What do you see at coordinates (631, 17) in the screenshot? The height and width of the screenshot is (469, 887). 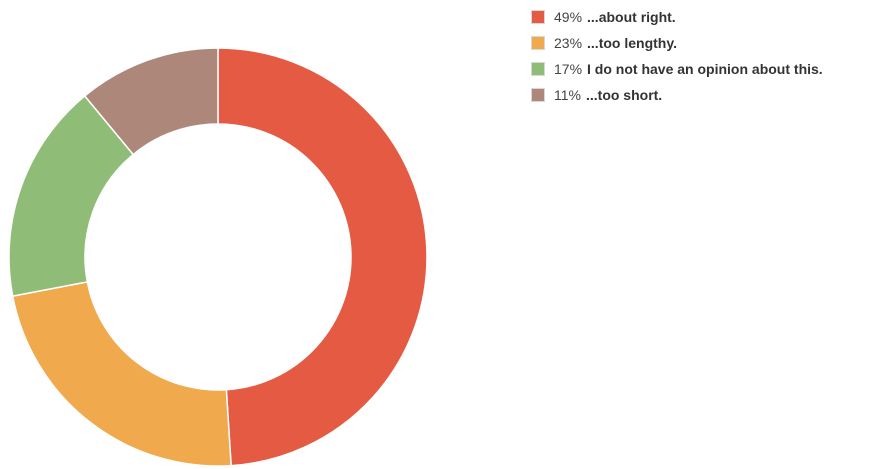 I see `legend-label: ...about right.` at bounding box center [631, 17].